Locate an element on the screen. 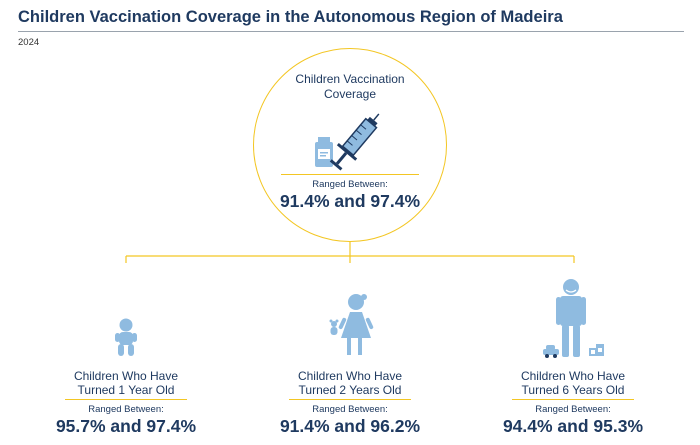 This screenshot has width=700, height=445. header-divider is located at coordinates (351, 31).